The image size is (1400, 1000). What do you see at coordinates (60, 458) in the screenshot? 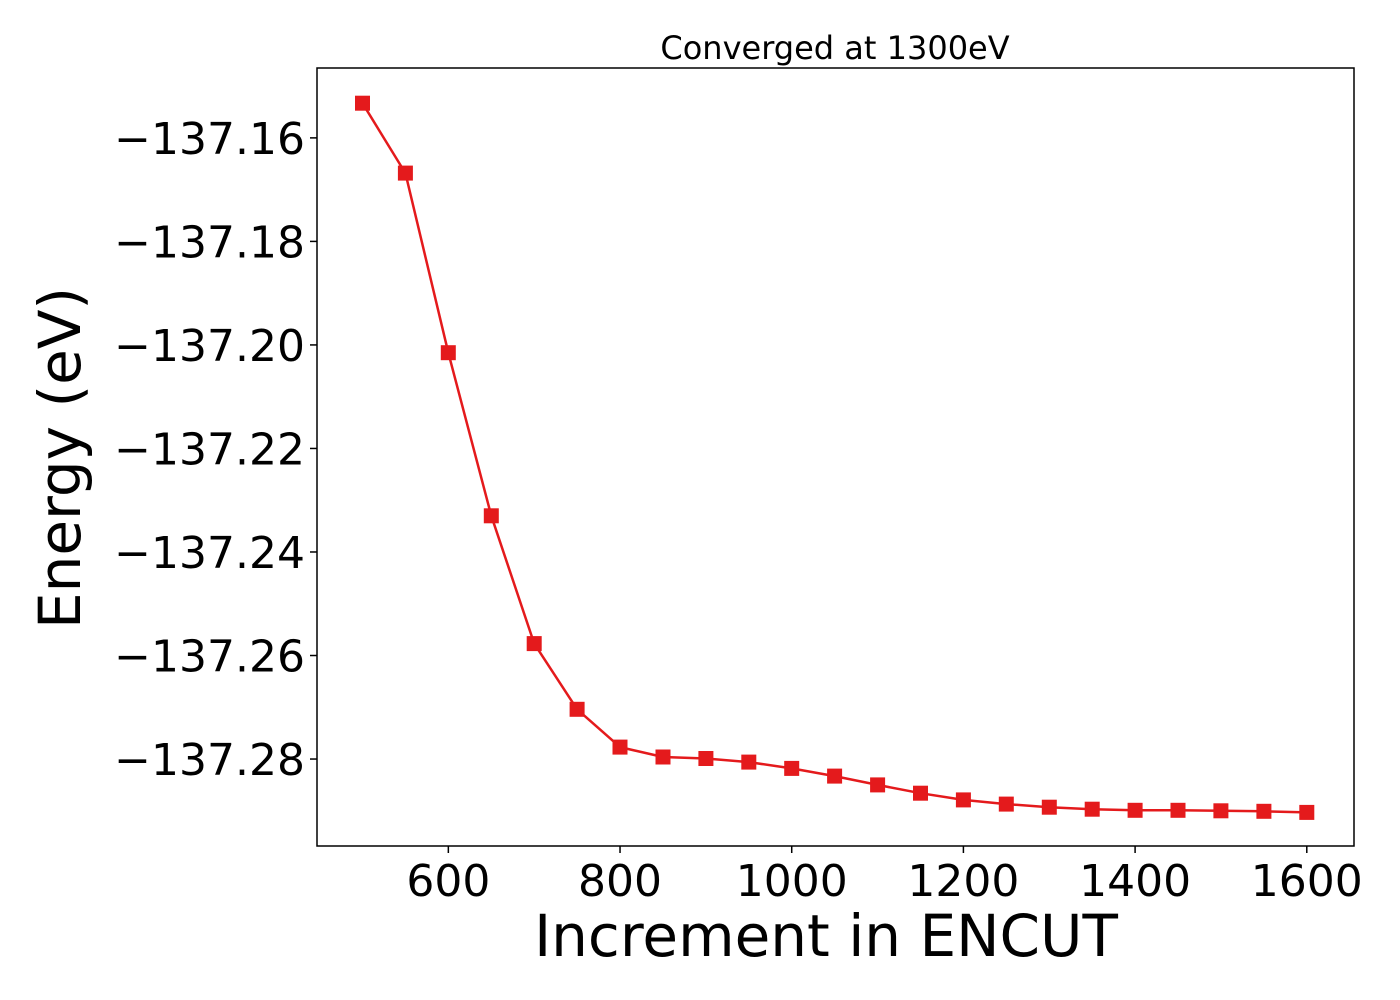
I see `y-axis-label: Energy (eV)` at bounding box center [60, 458].